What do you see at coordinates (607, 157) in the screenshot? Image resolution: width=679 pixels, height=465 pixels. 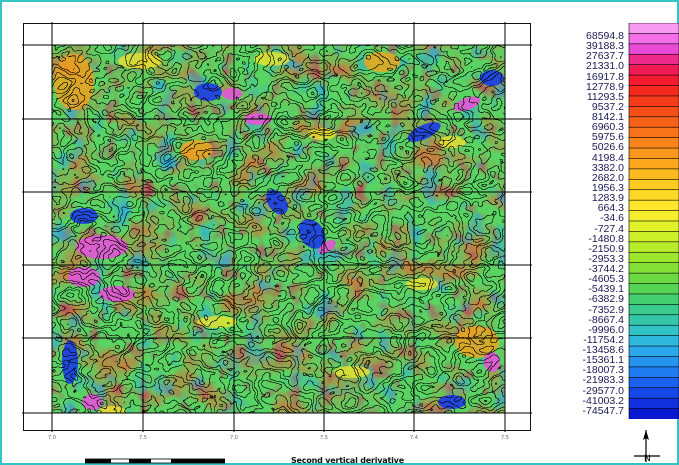 I see `legend-value: 4198.4` at bounding box center [607, 157].